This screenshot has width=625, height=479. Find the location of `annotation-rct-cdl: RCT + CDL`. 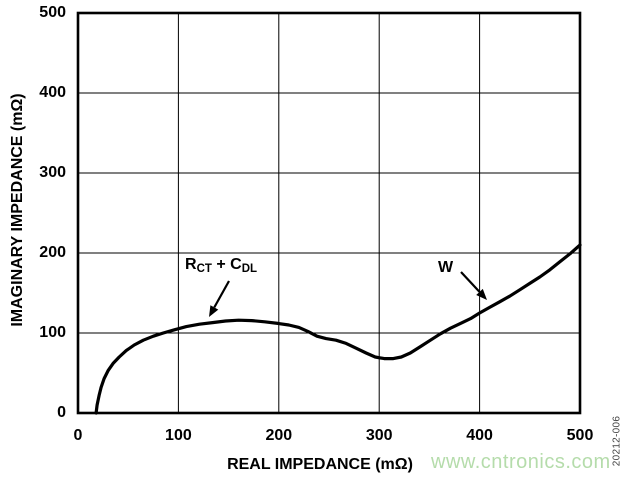

annotation-rct-cdl: RCT + CDL is located at coordinates (221, 265).